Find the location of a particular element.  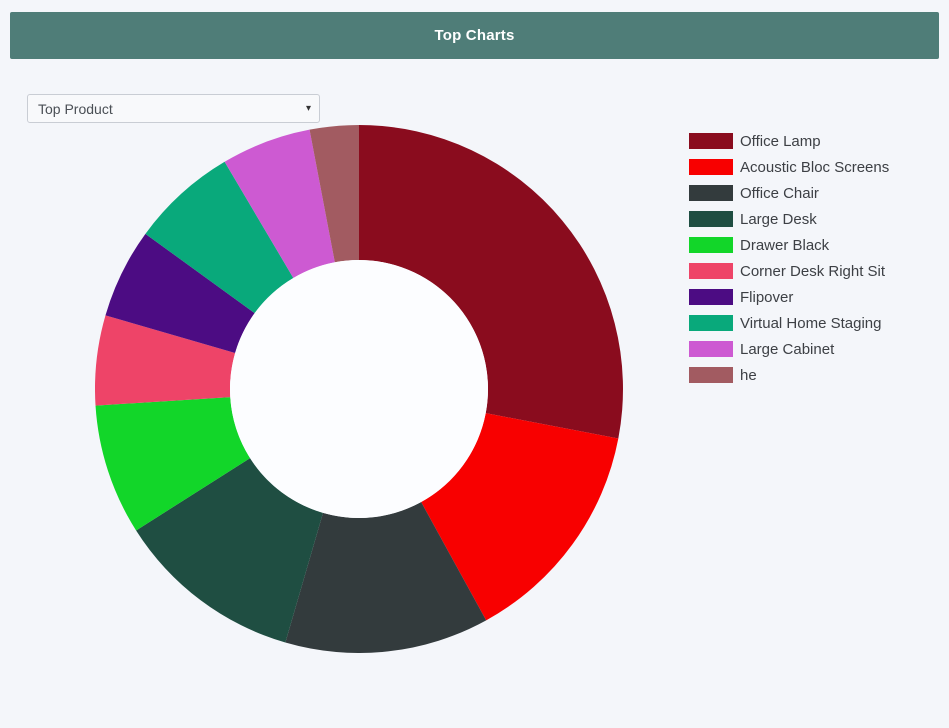

legend-label: Corner Desk Right Sit is located at coordinates (813, 271).